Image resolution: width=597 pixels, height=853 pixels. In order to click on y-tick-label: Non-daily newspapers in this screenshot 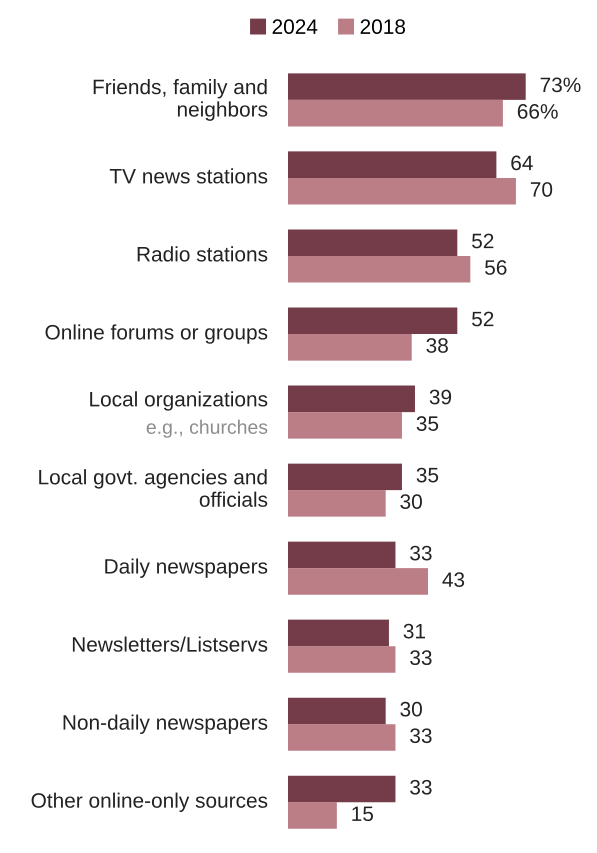, I will do `click(166, 724)`.